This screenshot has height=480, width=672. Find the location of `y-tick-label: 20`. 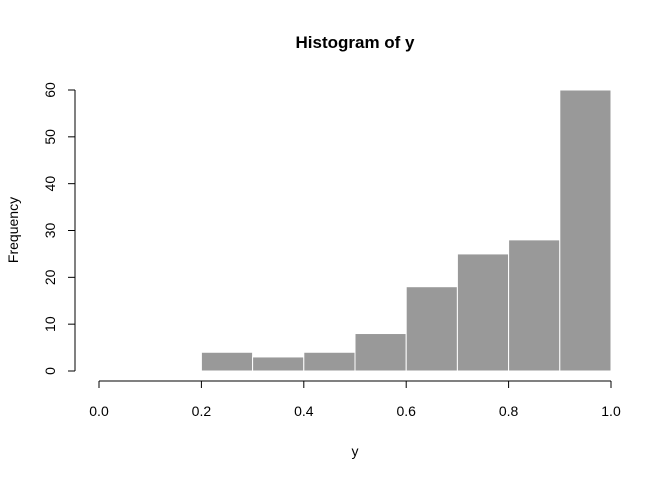

y-tick-label: 20 is located at coordinates (50, 277).